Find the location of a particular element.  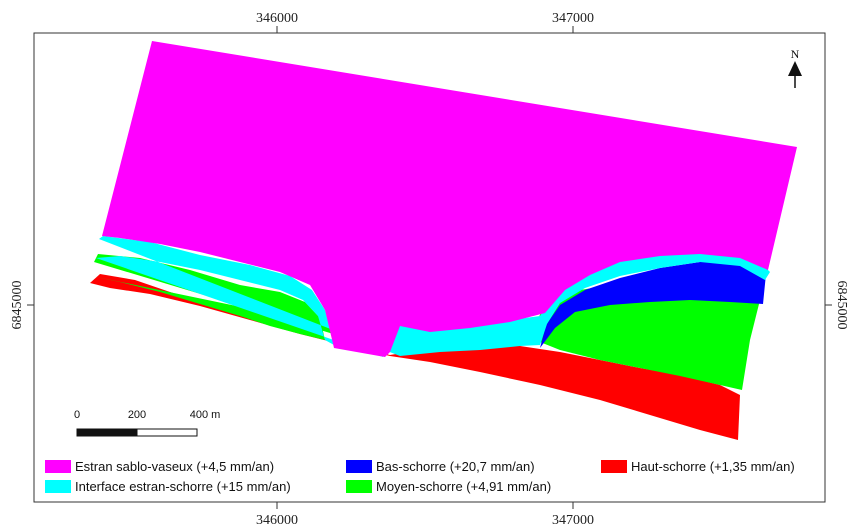

legend-swatch-interface is located at coordinates (58, 486).